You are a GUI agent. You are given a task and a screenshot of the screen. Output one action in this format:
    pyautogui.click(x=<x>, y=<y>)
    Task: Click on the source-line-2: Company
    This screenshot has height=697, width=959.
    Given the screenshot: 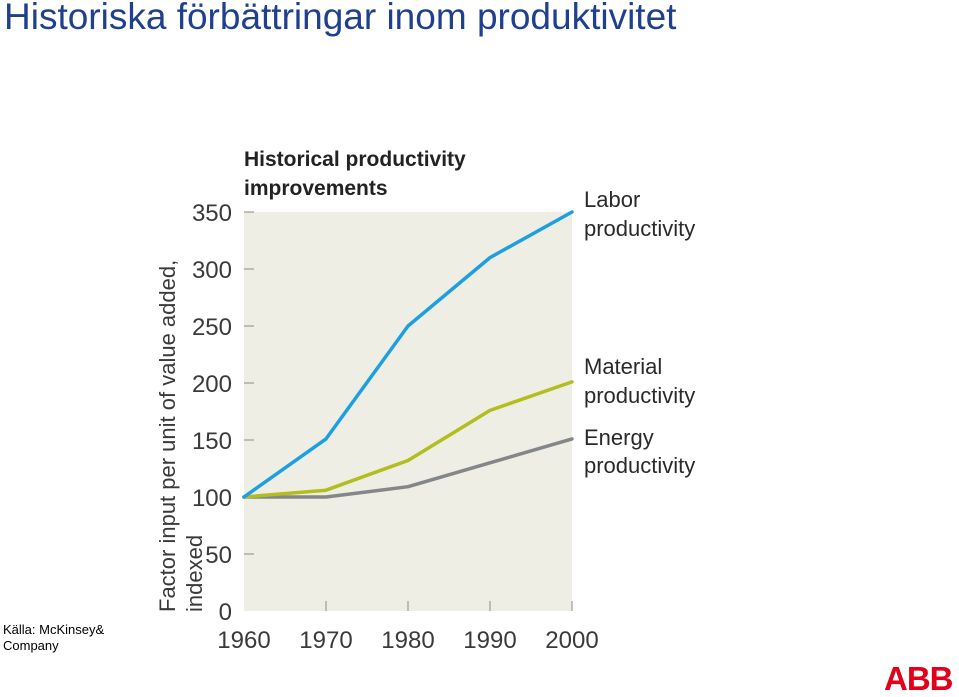 What is the action you would take?
    pyautogui.click(x=31, y=645)
    